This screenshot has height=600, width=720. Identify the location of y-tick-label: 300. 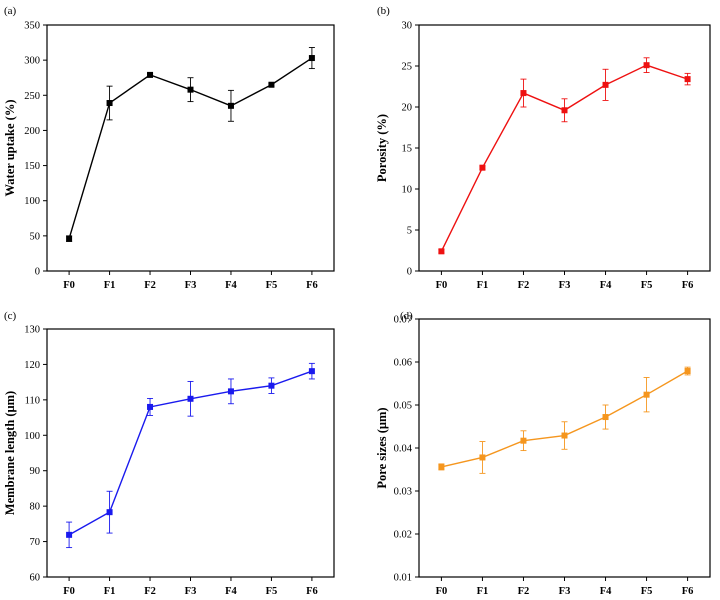
(32, 61).